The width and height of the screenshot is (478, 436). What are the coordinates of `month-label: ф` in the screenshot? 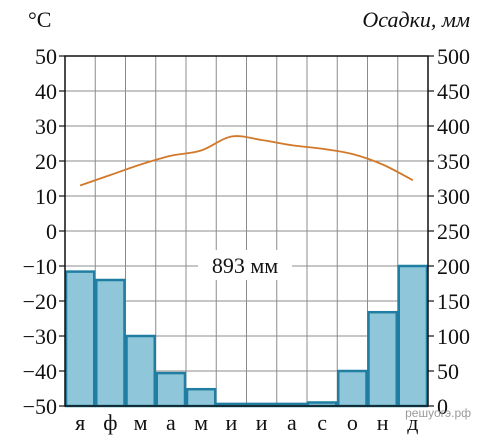 It's located at (110, 422).